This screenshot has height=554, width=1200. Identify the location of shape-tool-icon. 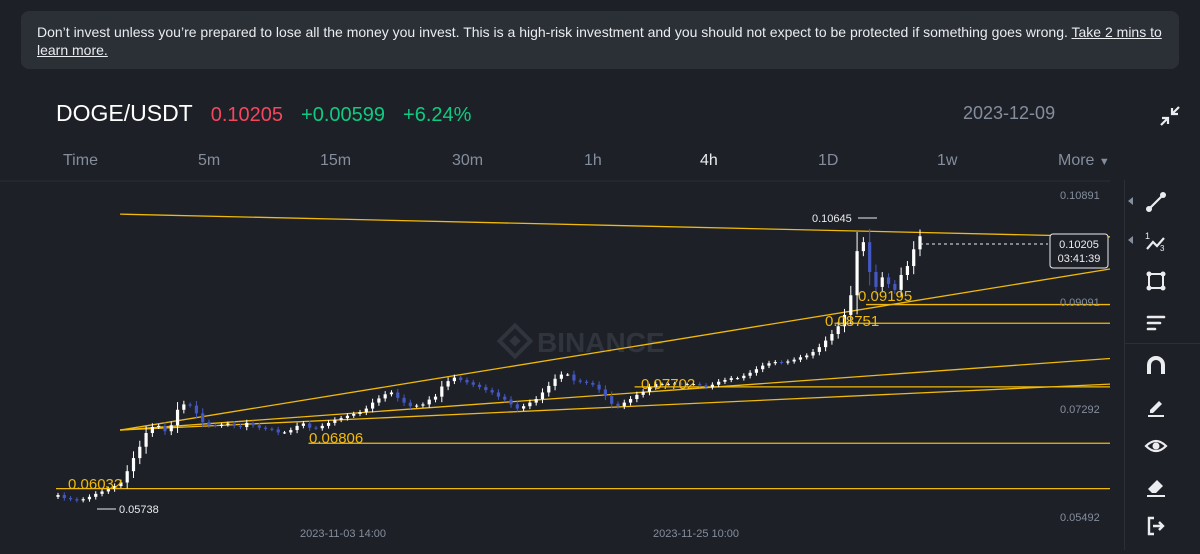
(1156, 281).